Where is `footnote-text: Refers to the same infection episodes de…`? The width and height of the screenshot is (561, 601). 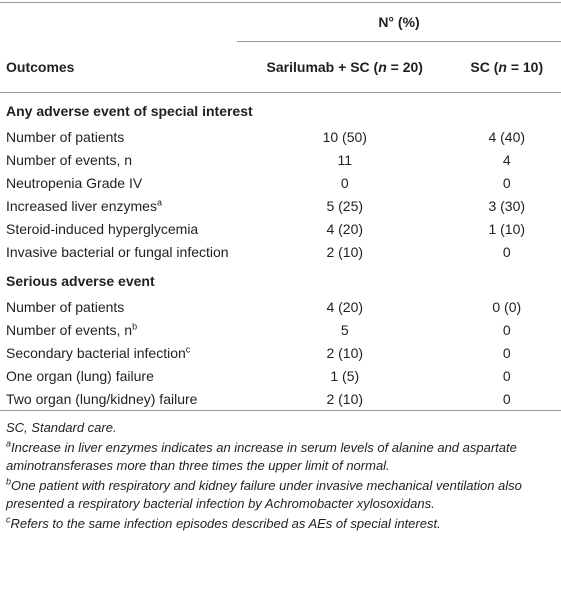 footnote-text: Refers to the same infection episodes de… is located at coordinates (225, 523).